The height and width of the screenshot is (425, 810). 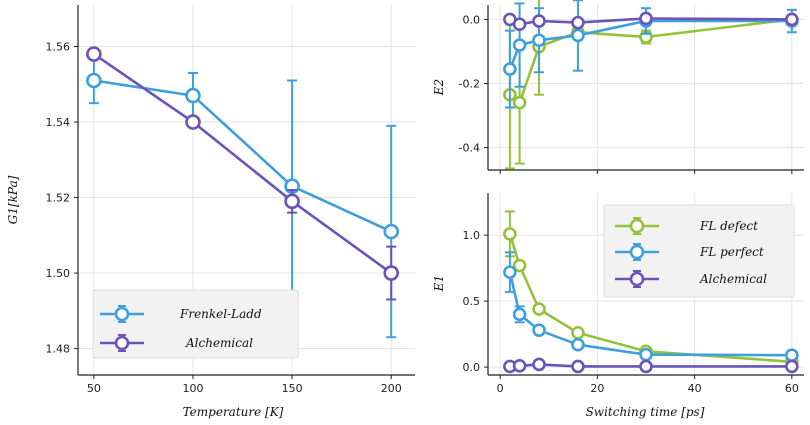 I want to click on bottom-right-ylabel: E1, so click(x=439, y=283).